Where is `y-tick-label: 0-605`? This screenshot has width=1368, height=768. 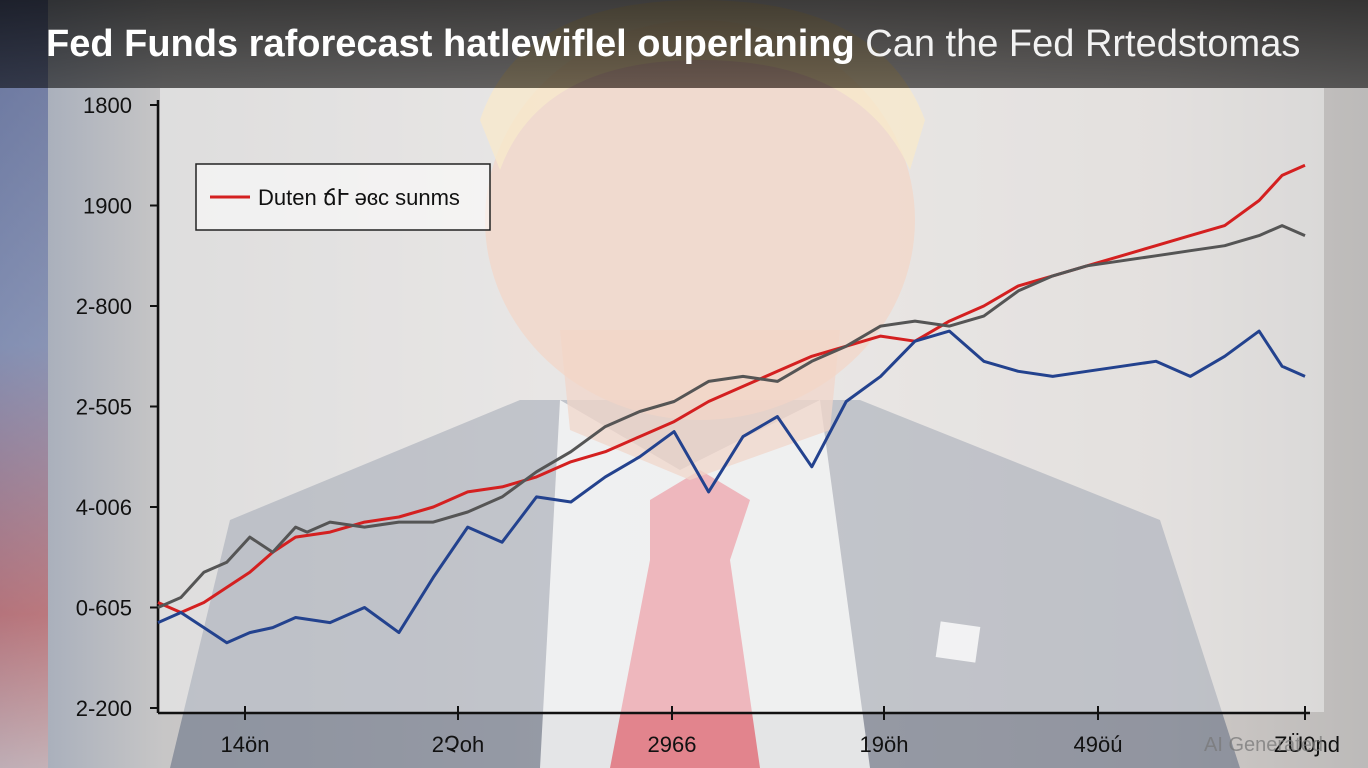
y-tick-label: 0-605 is located at coordinates (104, 608).